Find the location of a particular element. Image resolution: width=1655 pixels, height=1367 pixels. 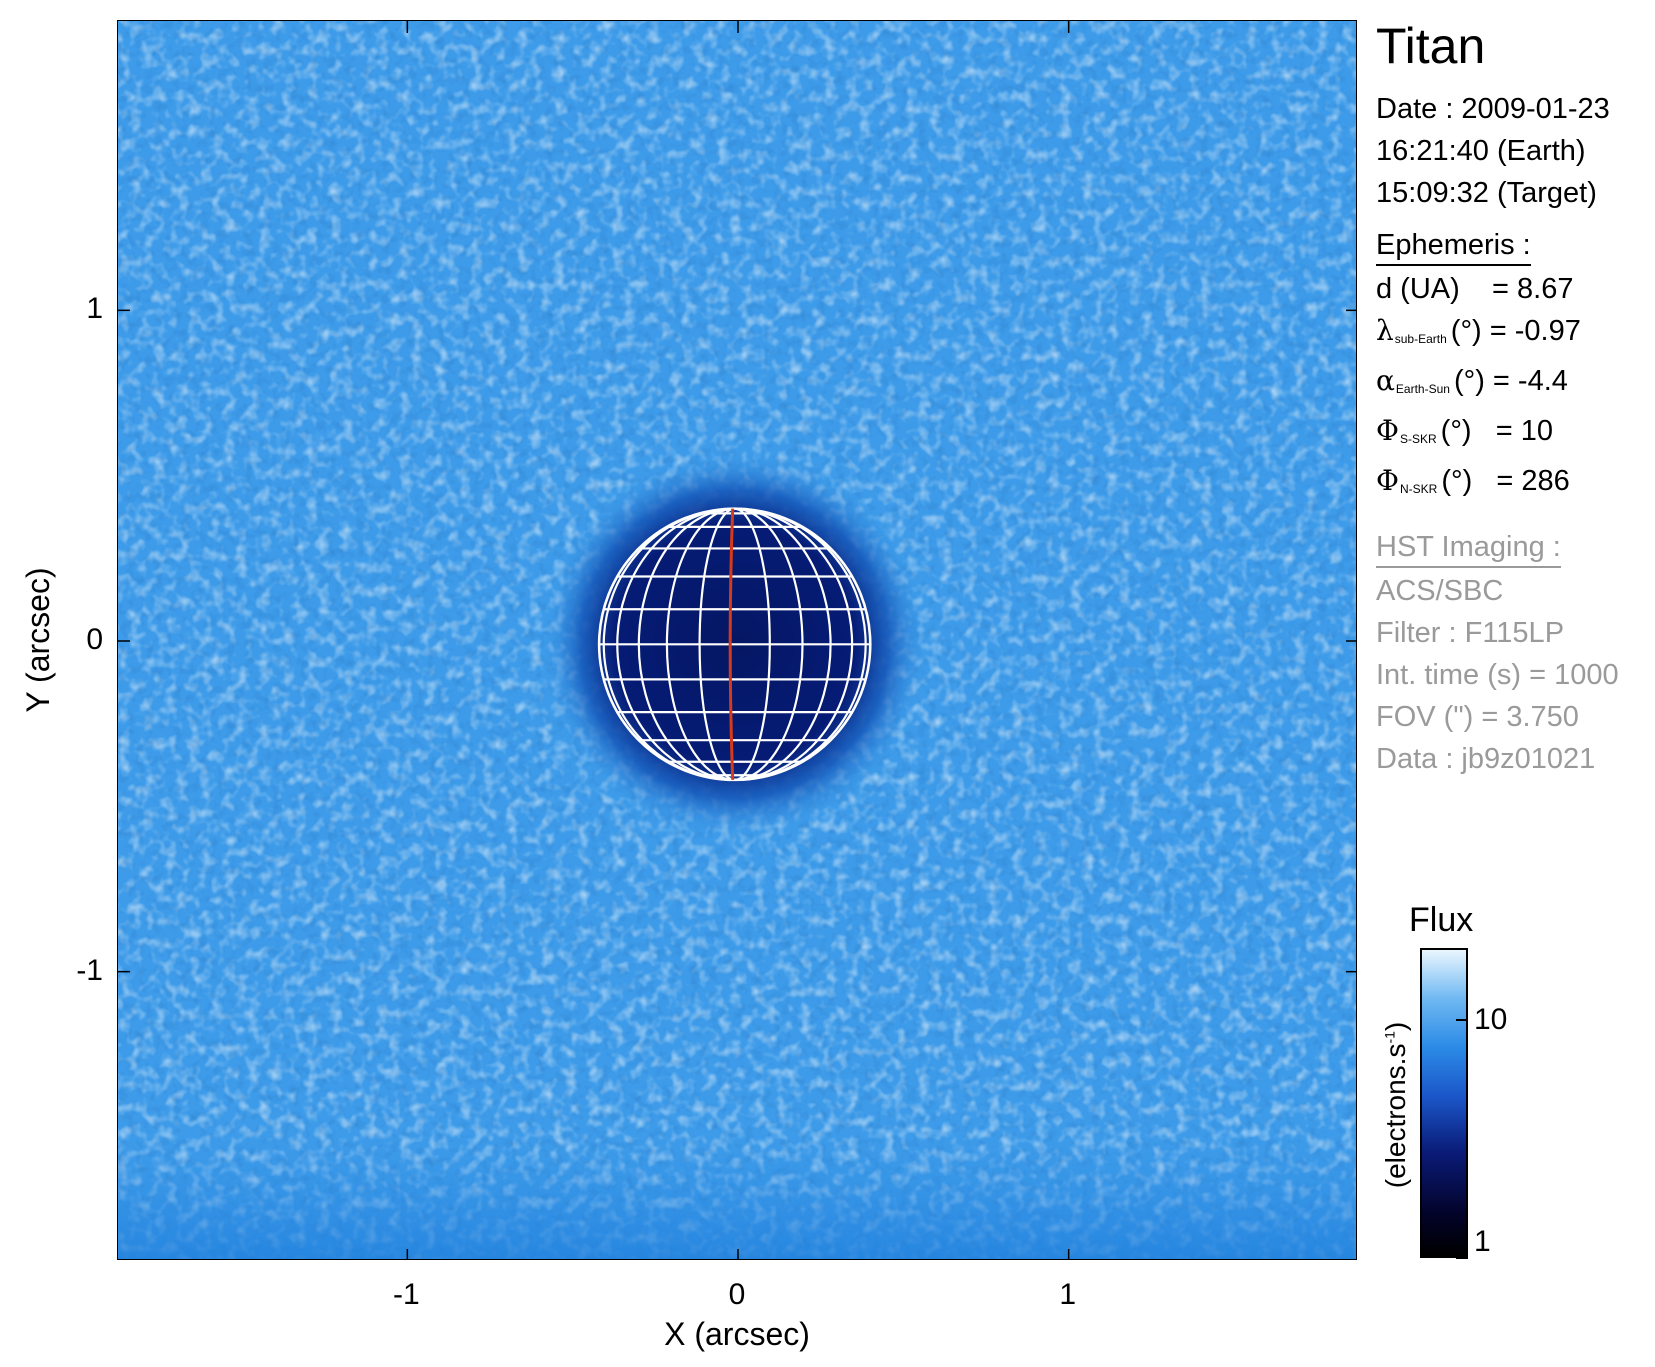

filter: Filter : F115LP is located at coordinates (1470, 633).